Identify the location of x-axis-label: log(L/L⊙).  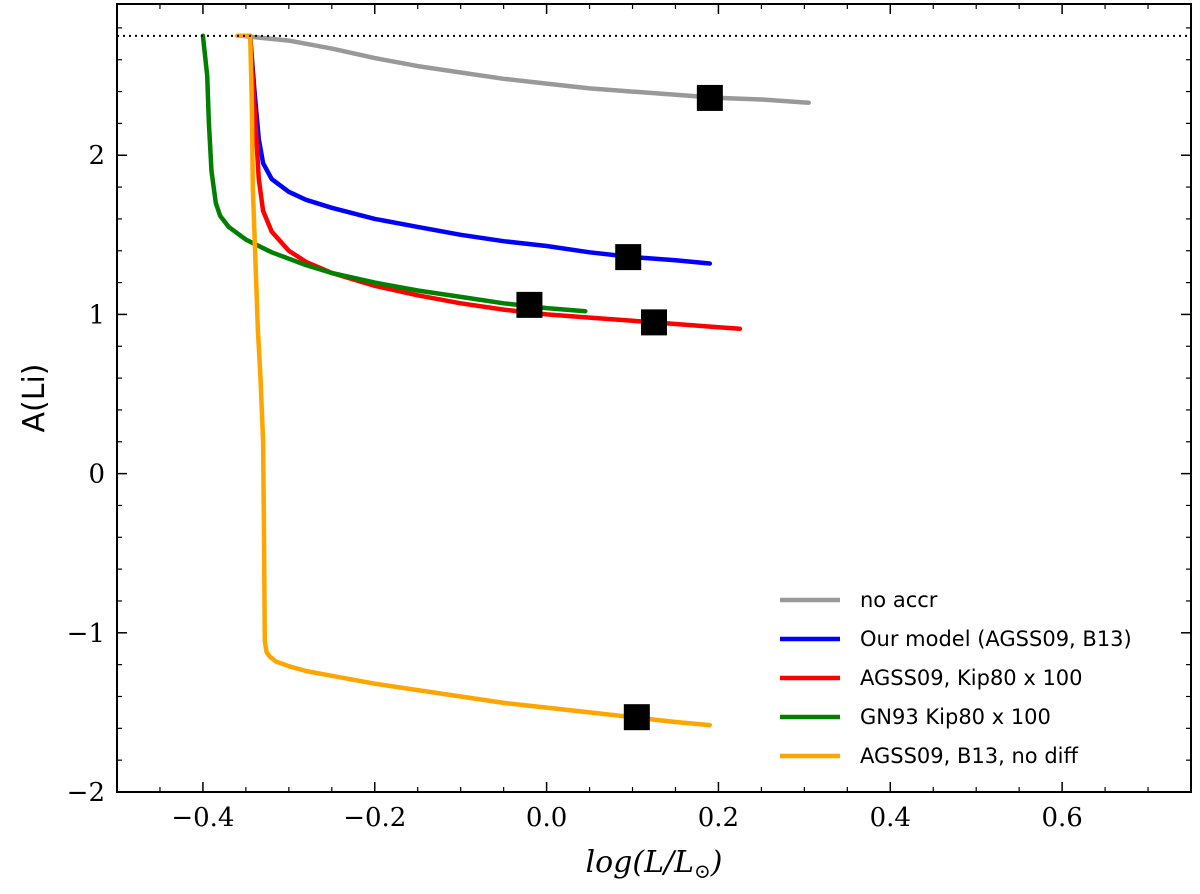
(654, 864).